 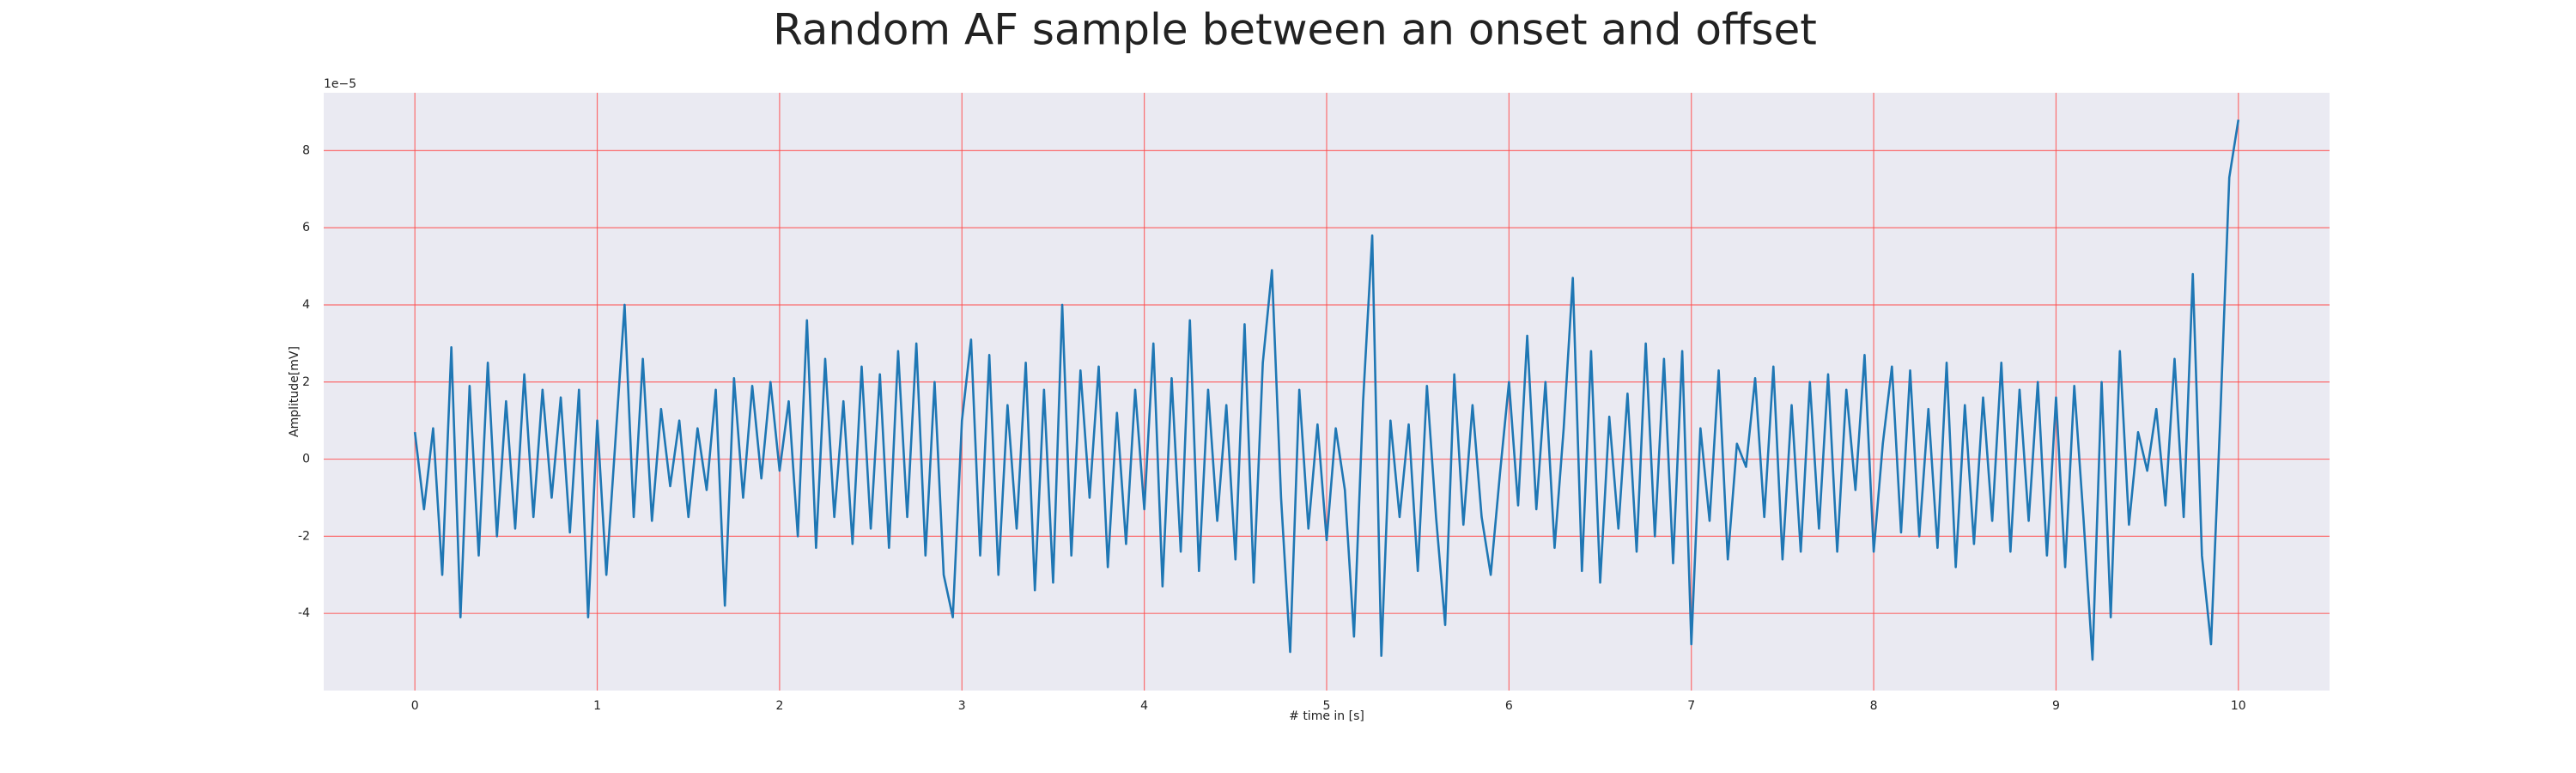 I want to click on x-tick-label: 6, so click(x=1509, y=706).